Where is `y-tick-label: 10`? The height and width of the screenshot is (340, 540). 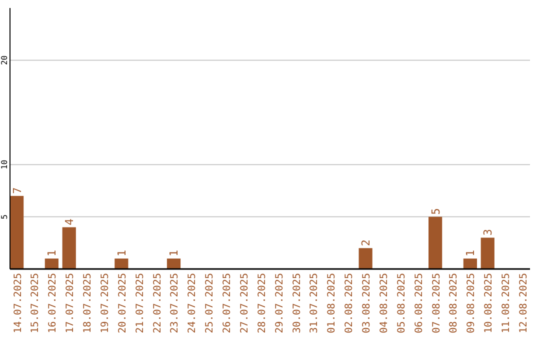
y-tick-label: 10 is located at coordinates (4, 165).